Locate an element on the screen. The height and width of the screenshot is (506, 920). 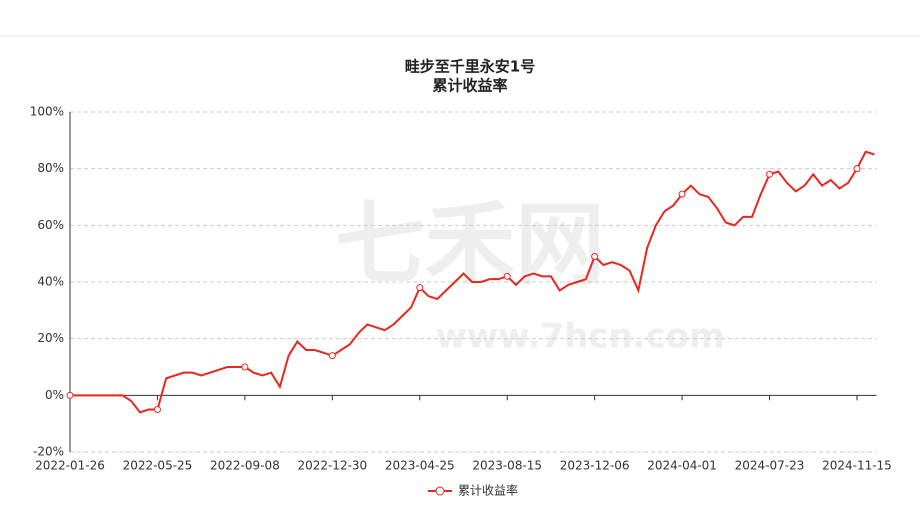
x-tick-label: 2023-04-25 is located at coordinates (420, 466).